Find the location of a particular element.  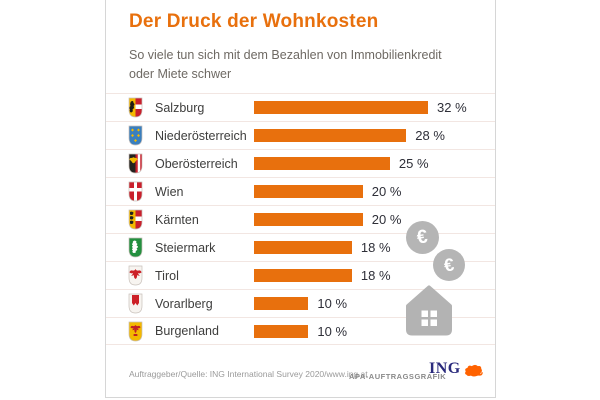

state-label: Salzburg is located at coordinates (180, 107).